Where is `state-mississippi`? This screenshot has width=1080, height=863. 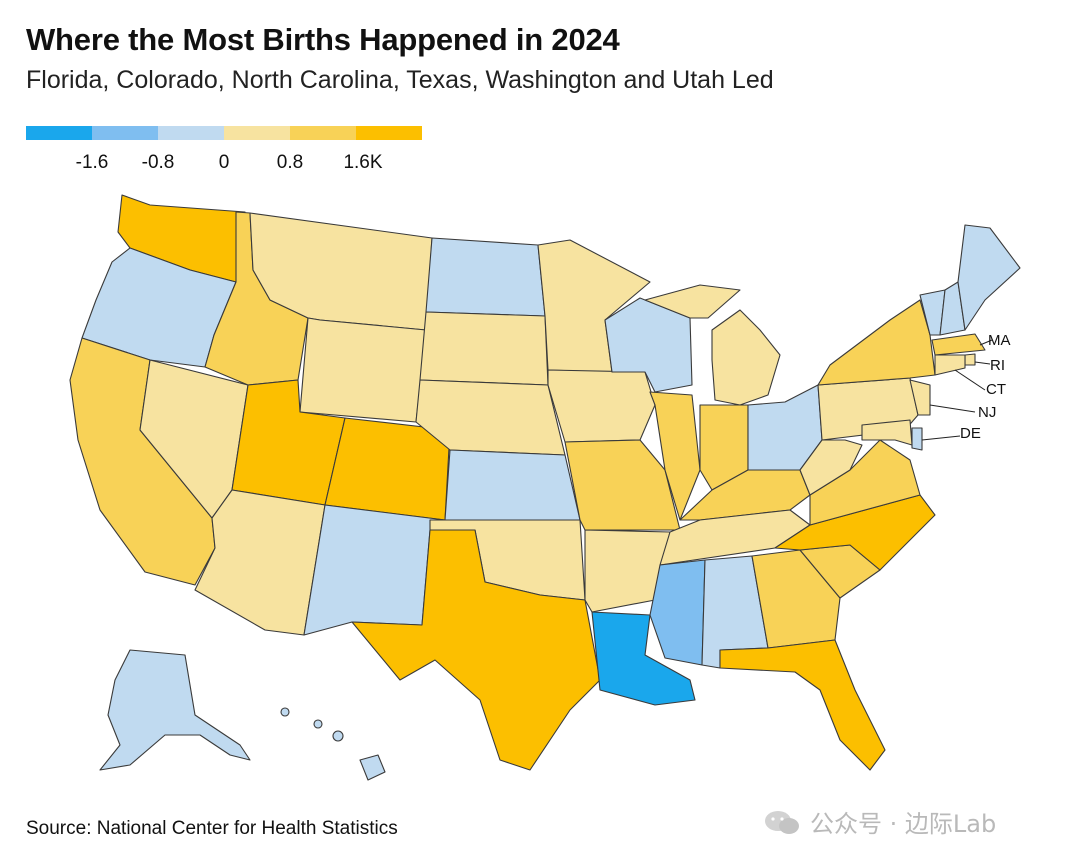
state-mississippi is located at coordinates (677, 612).